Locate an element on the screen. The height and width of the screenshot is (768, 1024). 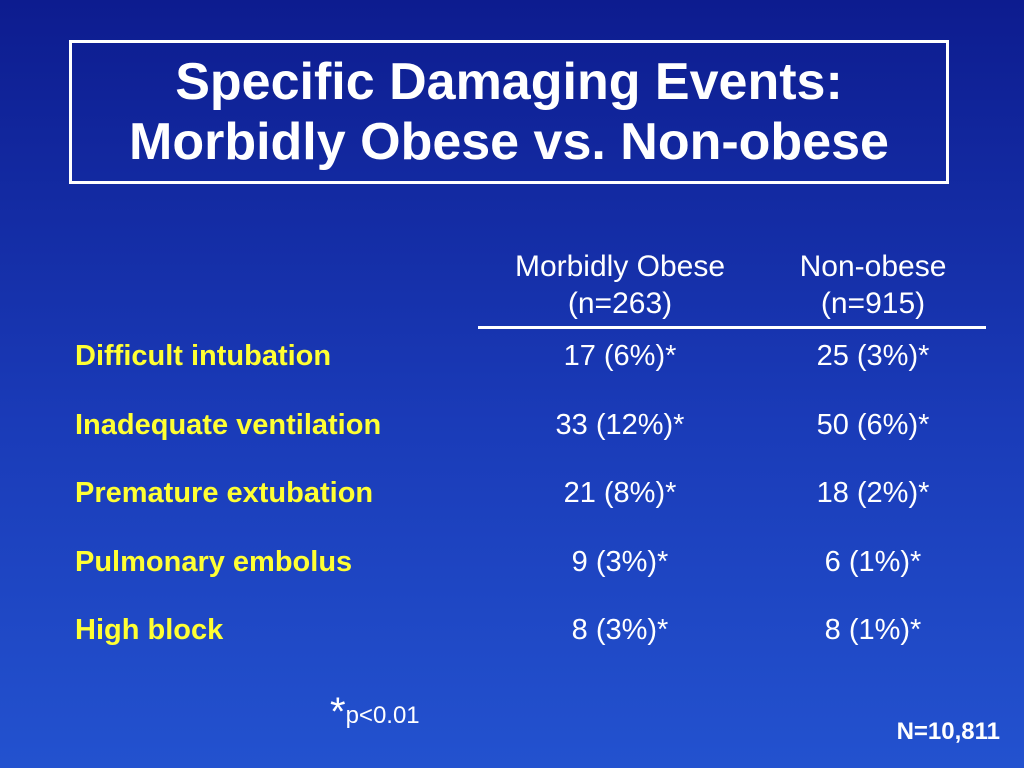
table-row: Difficult intubation 17 (6%)* 25 (3%)* is located at coordinates (512, 360).